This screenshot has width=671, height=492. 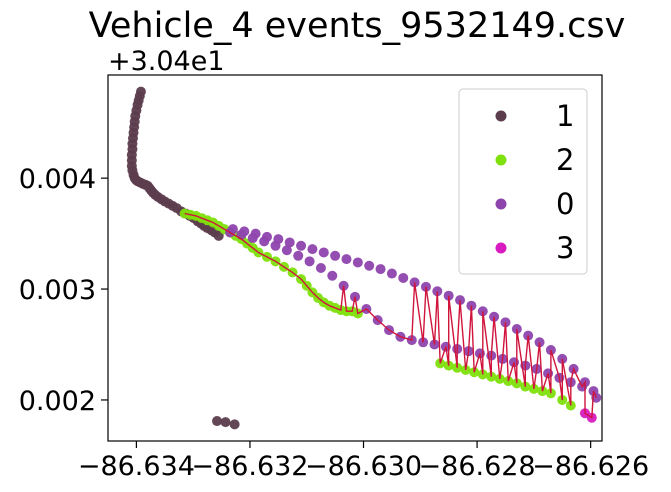 What do you see at coordinates (565, 248) in the screenshot?
I see `legend-label-3: 3` at bounding box center [565, 248].